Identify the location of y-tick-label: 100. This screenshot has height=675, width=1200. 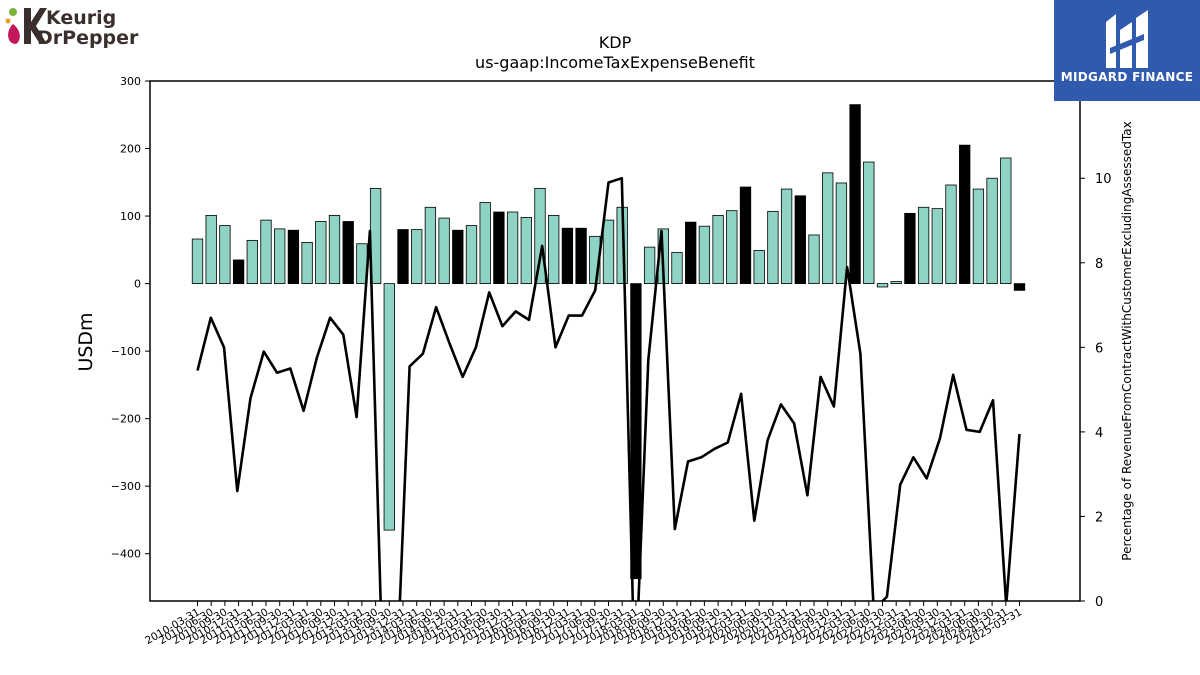
(130, 216).